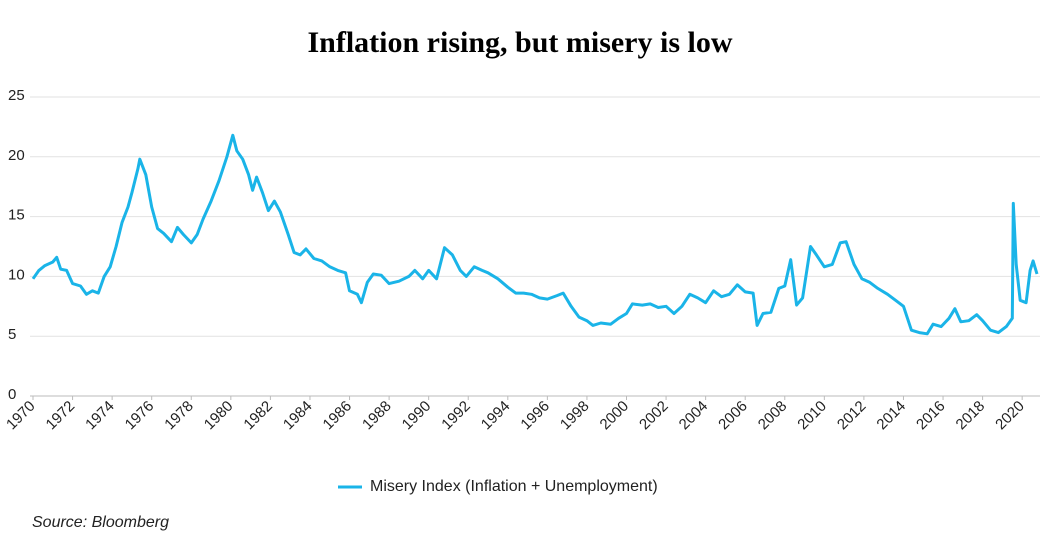 The width and height of the screenshot is (1040, 536). Describe the element at coordinates (338, 416) in the screenshot. I see `x-tick-label: 1986` at that location.